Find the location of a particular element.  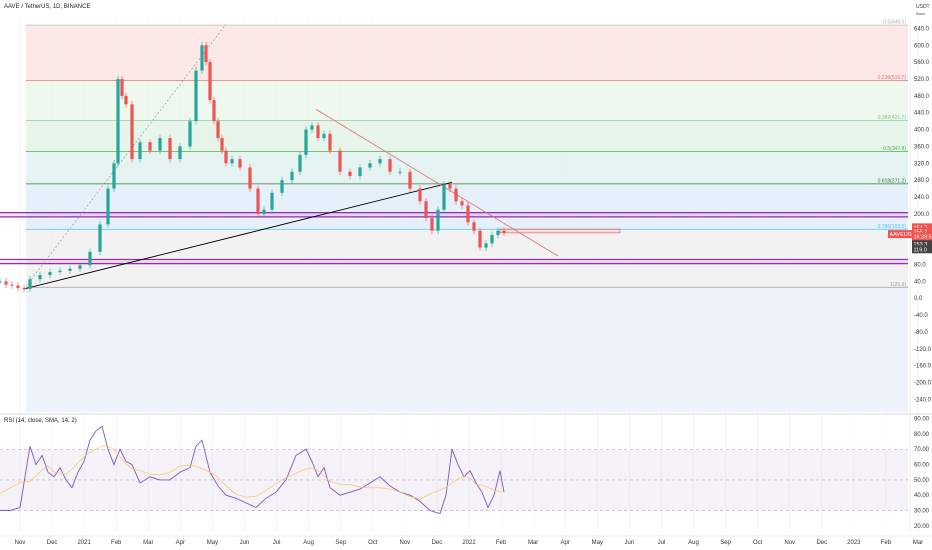

symbol-title: AAVE / TetherUS, 1D, BINANCE is located at coordinates (47, 7).